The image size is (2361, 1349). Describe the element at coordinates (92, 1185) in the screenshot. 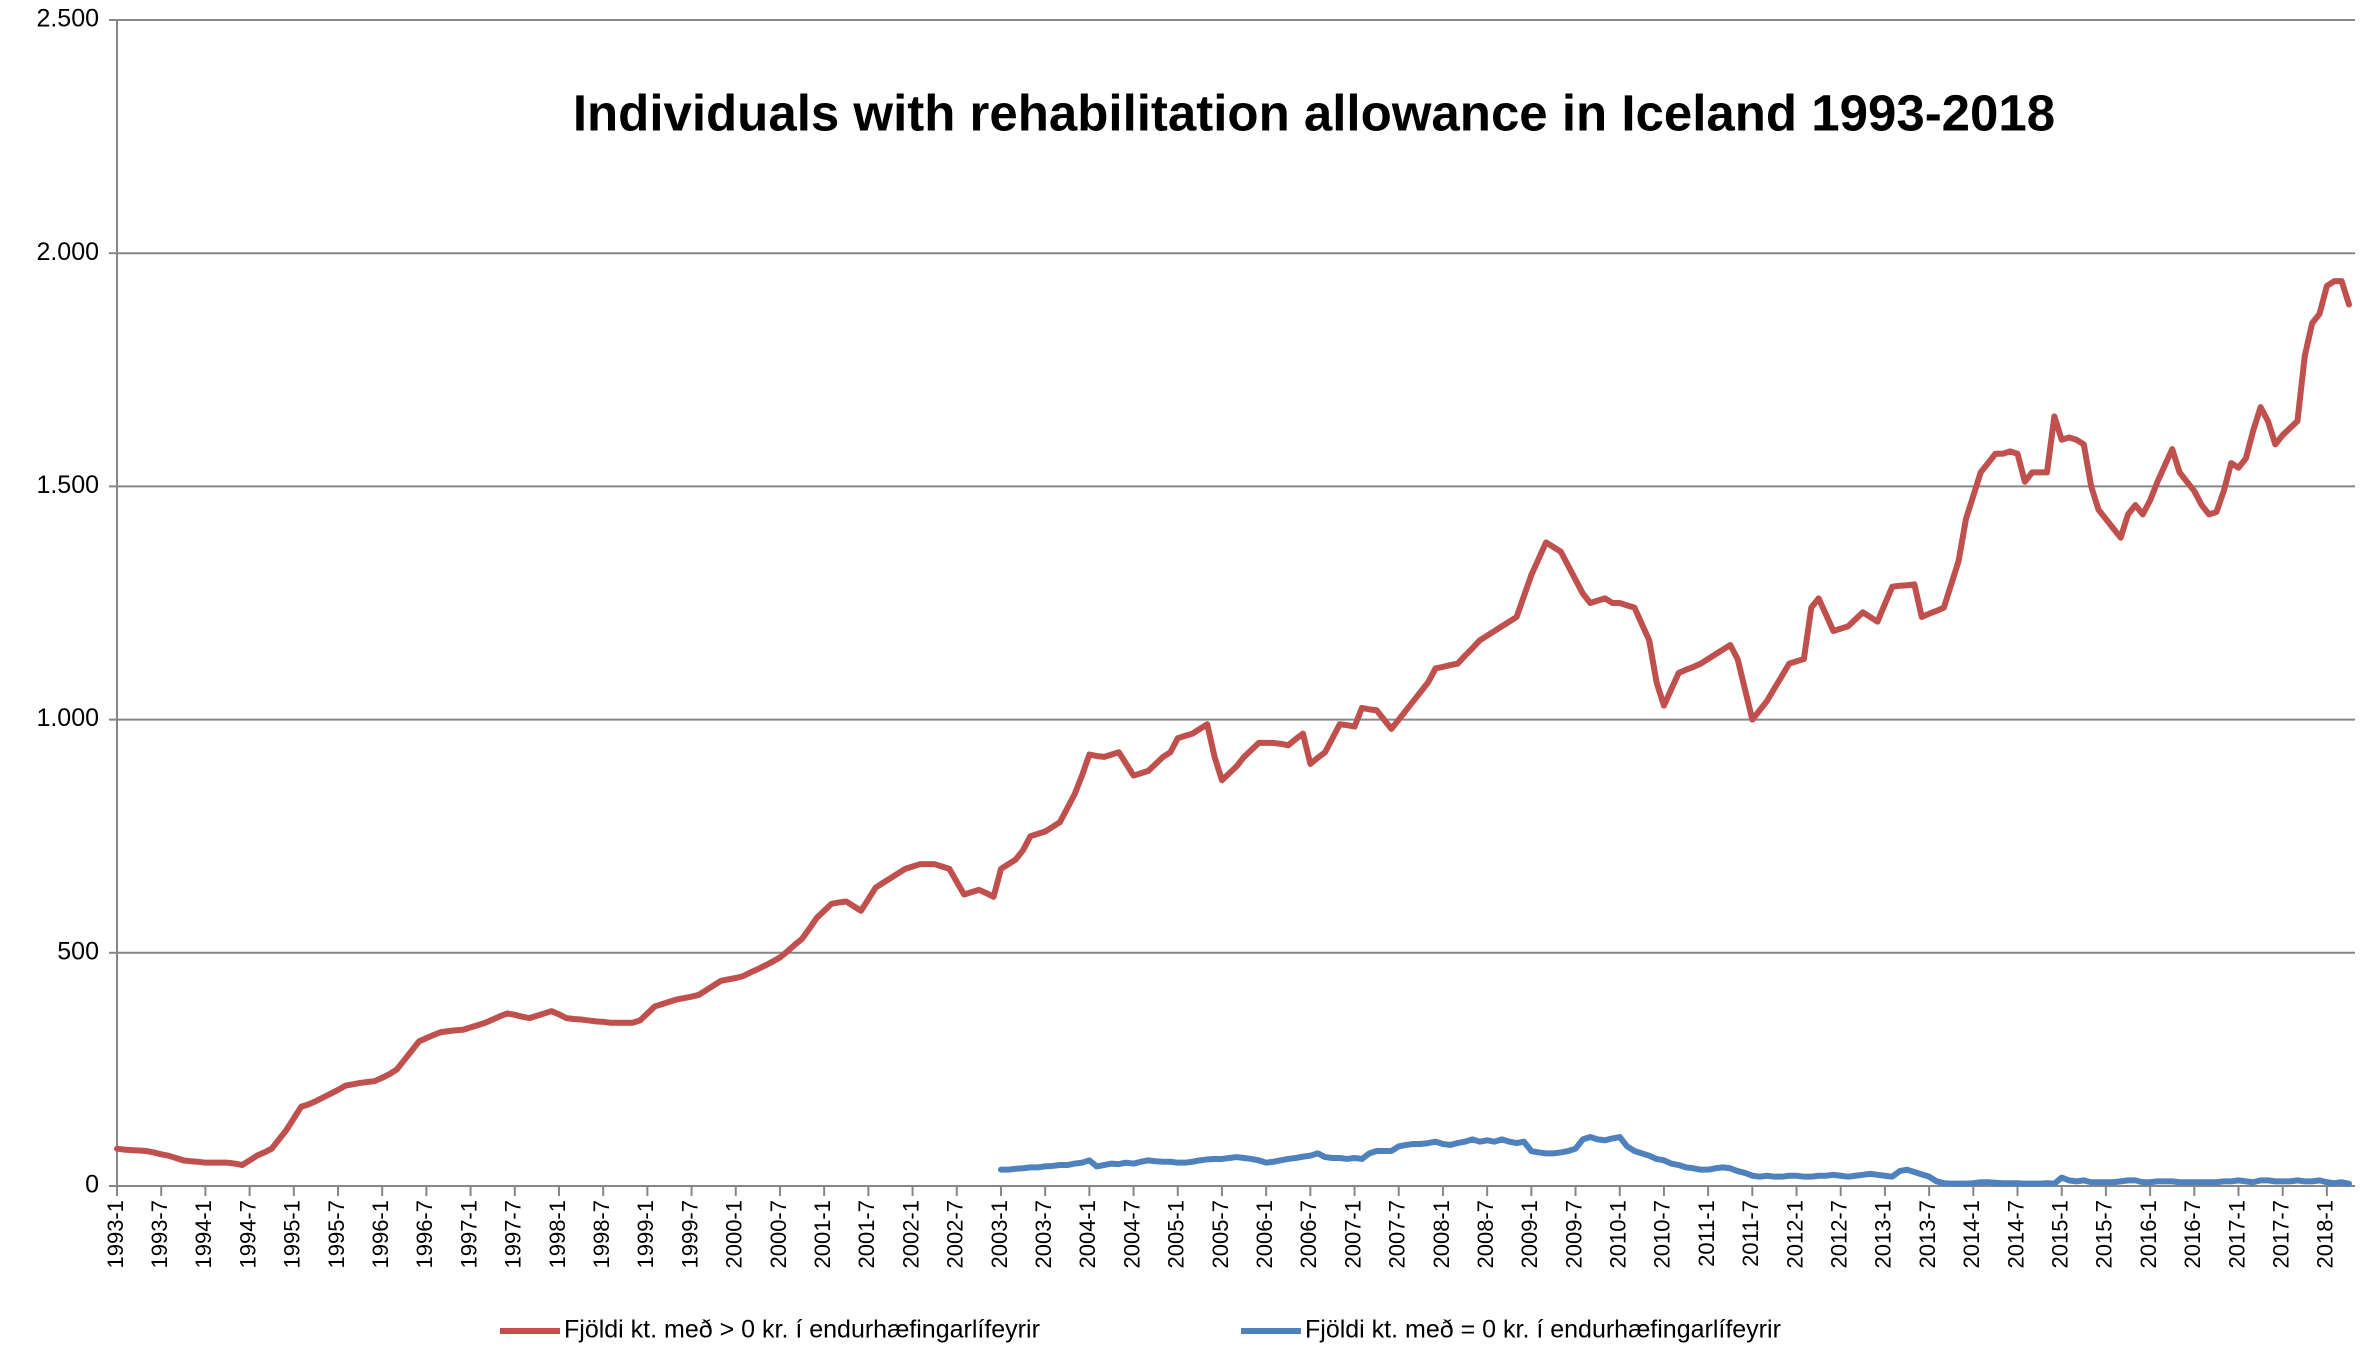

I see `y-tick-label: 0` at that location.